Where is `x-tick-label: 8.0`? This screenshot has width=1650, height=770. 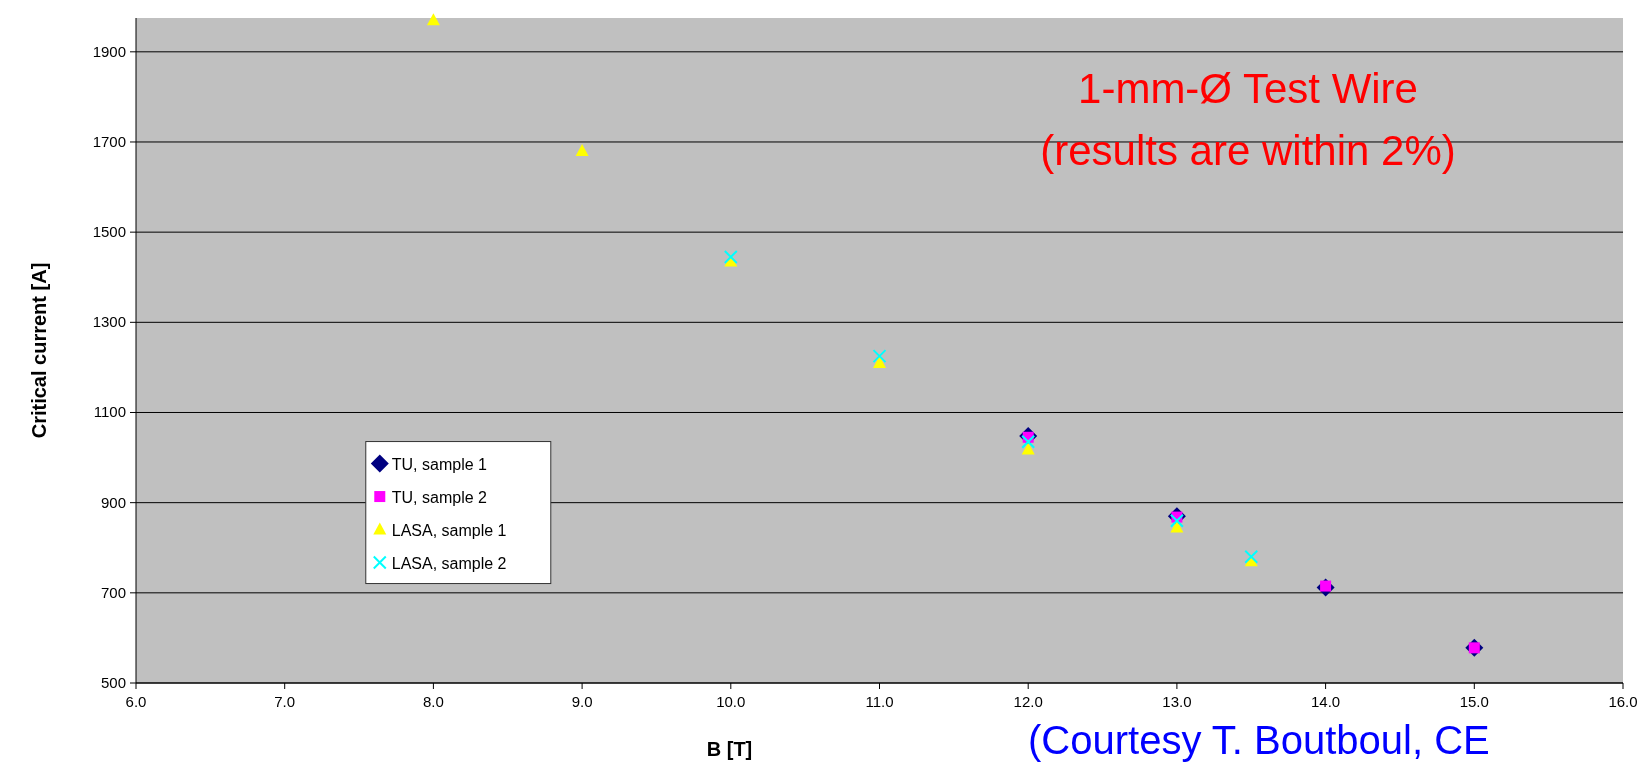
x-tick-label: 8.0 is located at coordinates (433, 701).